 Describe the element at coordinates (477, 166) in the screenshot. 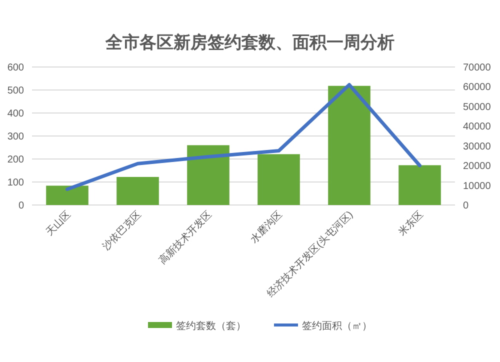

I see `y2-tick-label: 20000` at that location.